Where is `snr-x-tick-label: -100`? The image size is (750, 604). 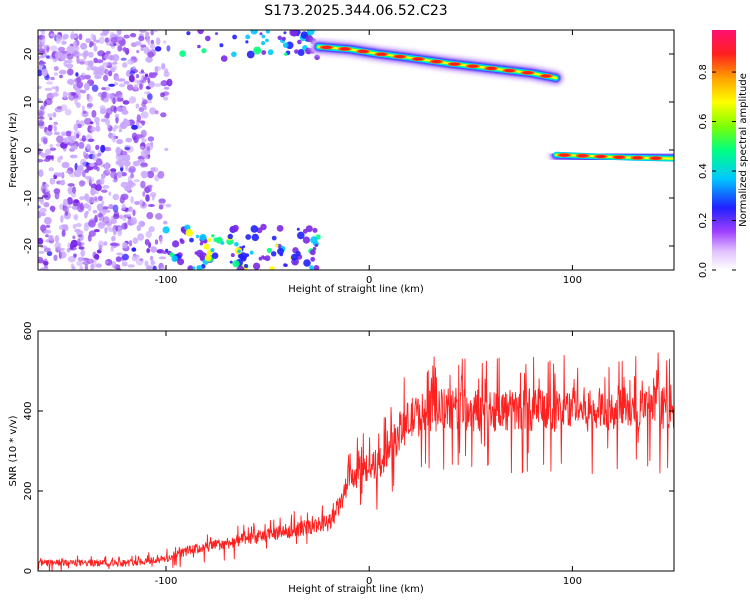 snr-x-tick-label: -100 is located at coordinates (166, 581).